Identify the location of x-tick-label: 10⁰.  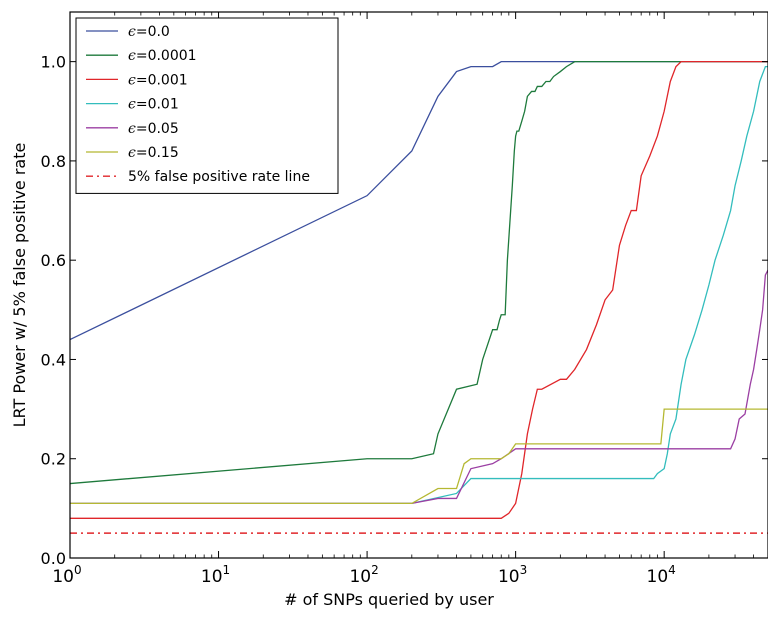
(66, 575).